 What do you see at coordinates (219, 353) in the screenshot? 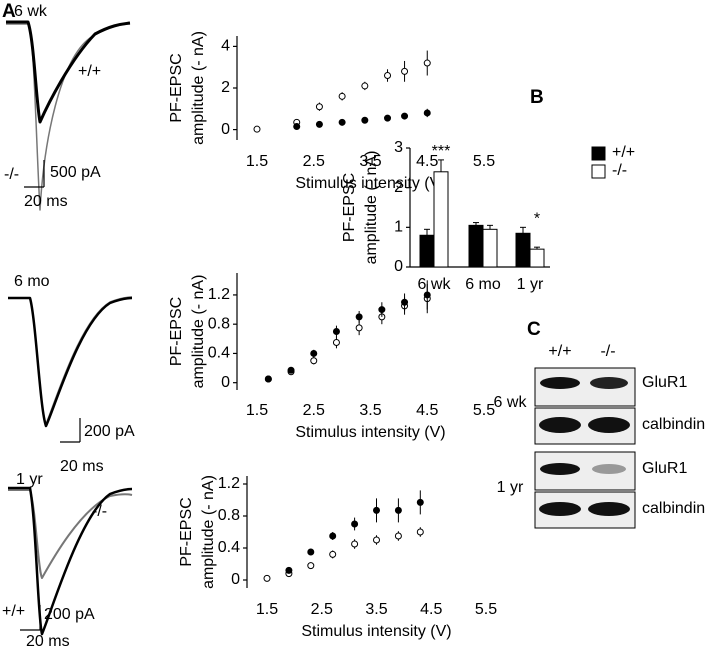
I see `y-tick-label: 0.4` at bounding box center [219, 353].